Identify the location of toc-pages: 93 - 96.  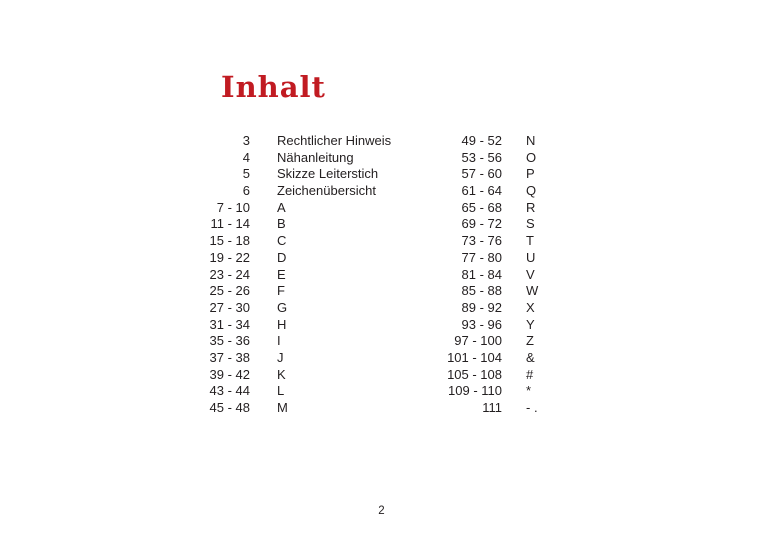
(481, 324).